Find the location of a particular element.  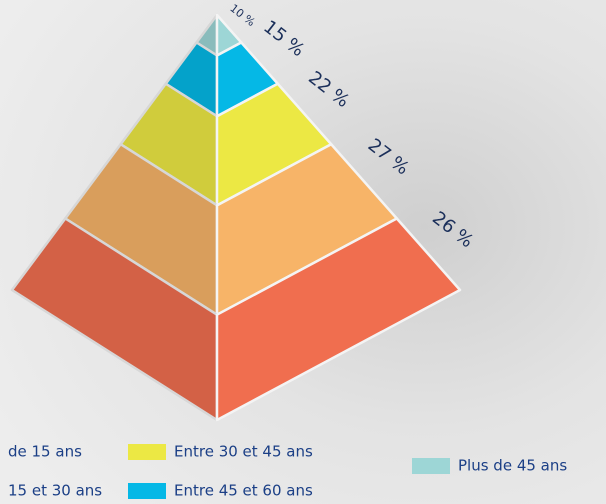

legend-label: de 15 ans is located at coordinates (45, 452).